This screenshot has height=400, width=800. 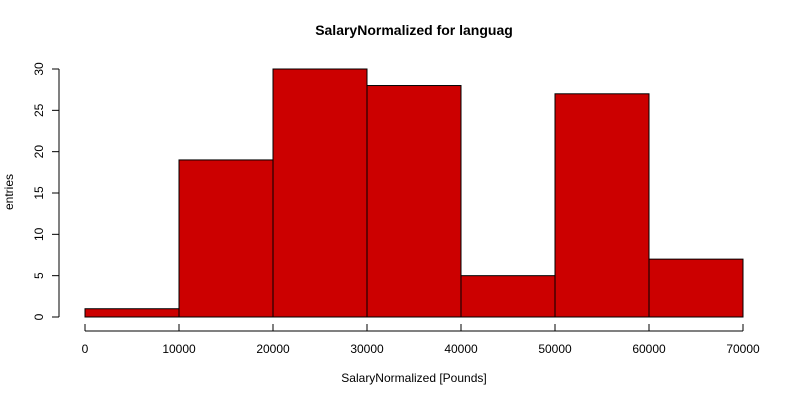 I want to click on y-axis-title: entries, so click(x=9, y=192).